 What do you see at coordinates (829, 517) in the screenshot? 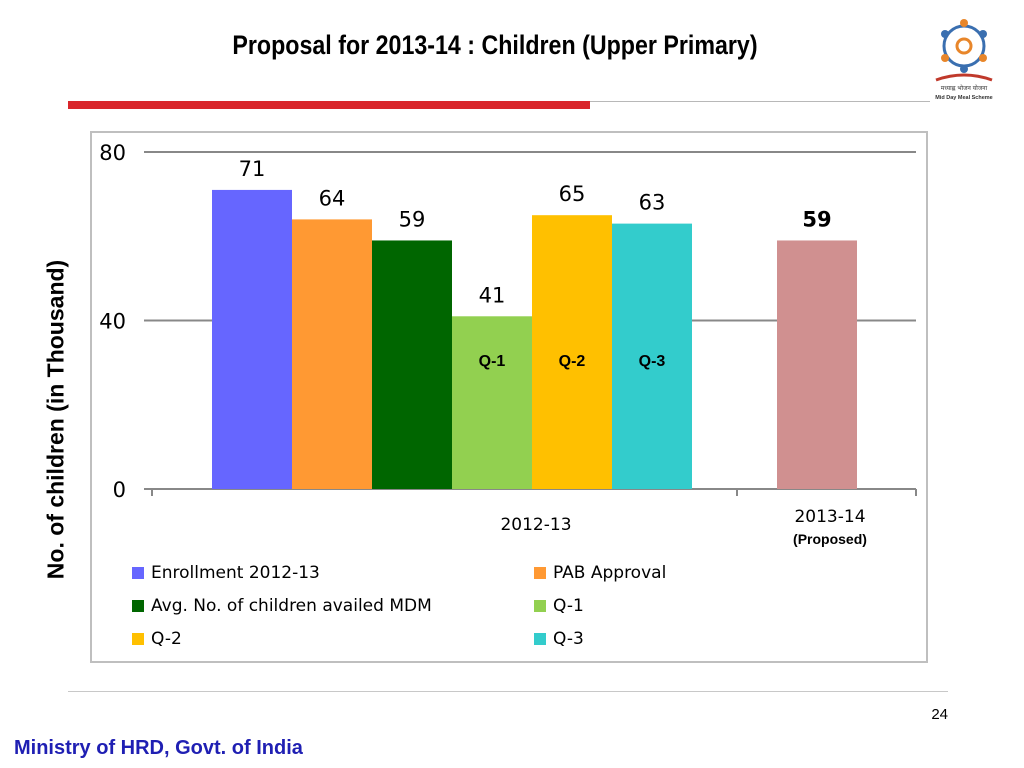
I see `x-tick-label: 2013-14` at bounding box center [829, 517].